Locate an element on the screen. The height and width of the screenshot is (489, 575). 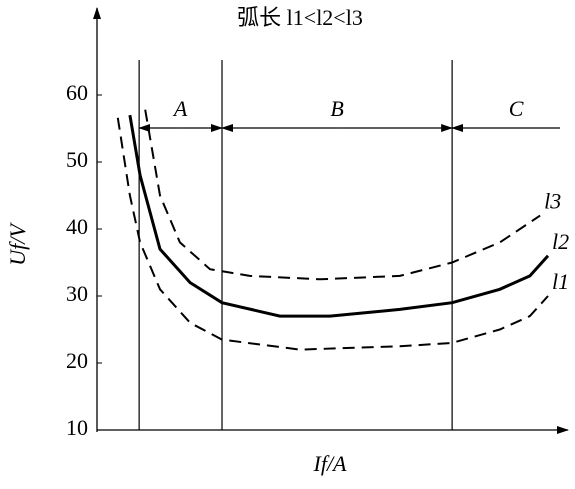
region-label: B is located at coordinates (336, 108).